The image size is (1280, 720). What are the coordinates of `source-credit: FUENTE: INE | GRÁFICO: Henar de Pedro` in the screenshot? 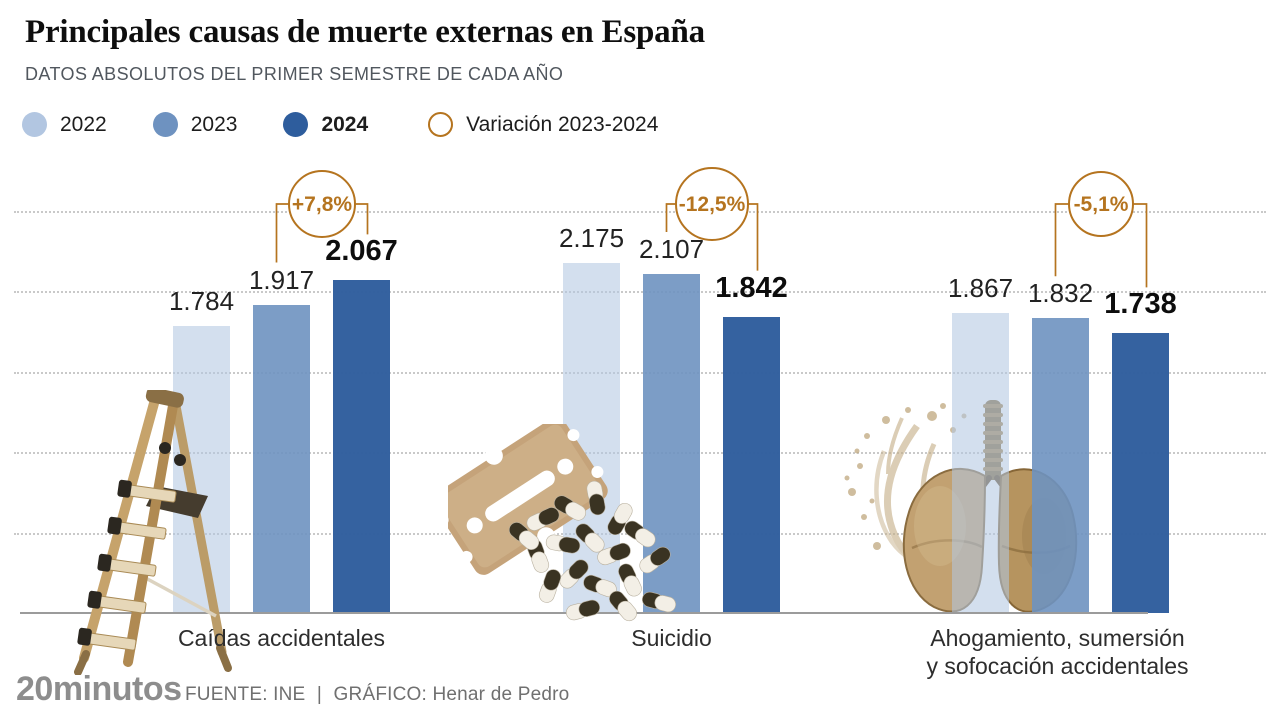 It's located at (380, 695).